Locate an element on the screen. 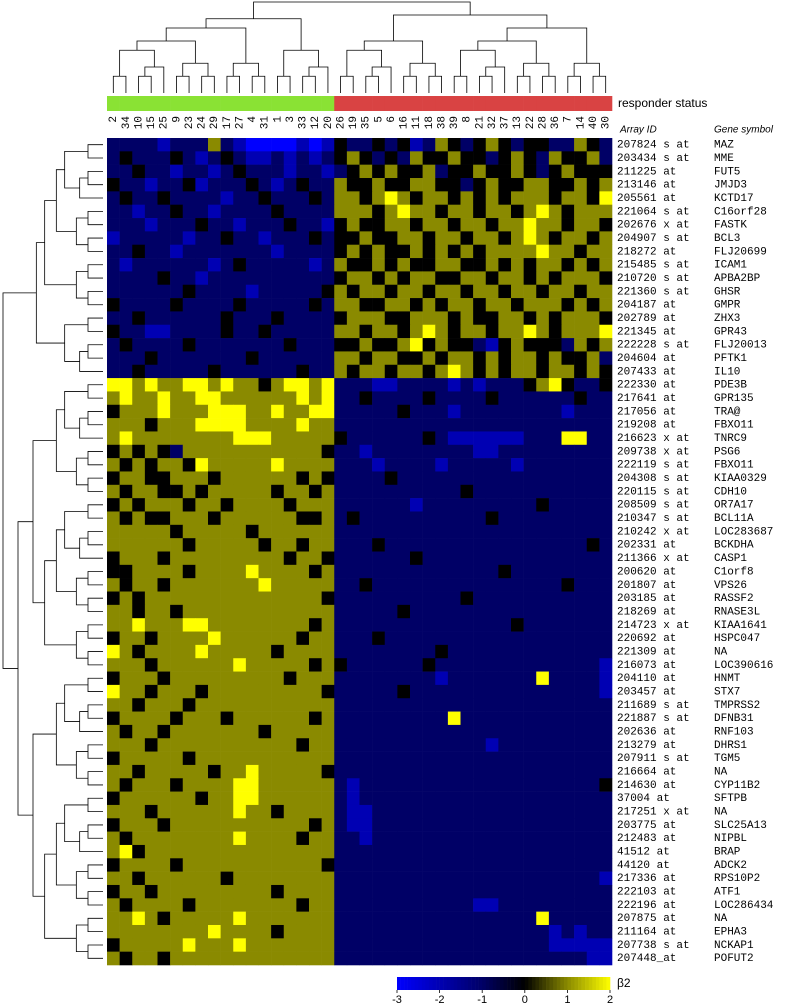 The image size is (788, 1007). column-label: 34 is located at coordinates (127, 123).